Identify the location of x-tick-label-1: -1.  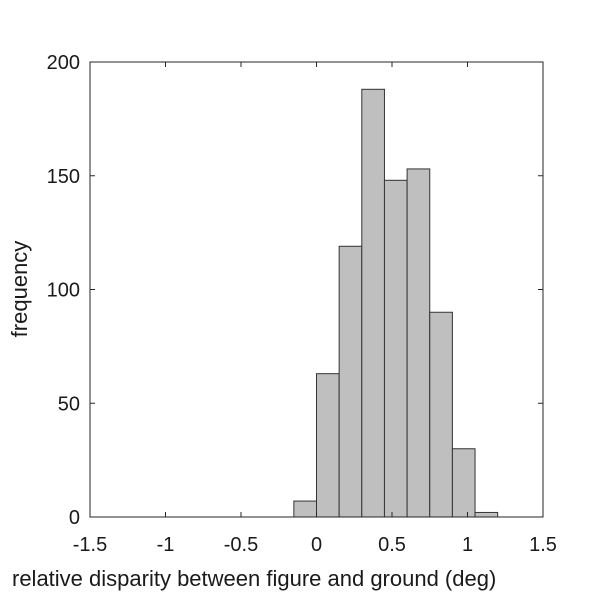
(166, 545).